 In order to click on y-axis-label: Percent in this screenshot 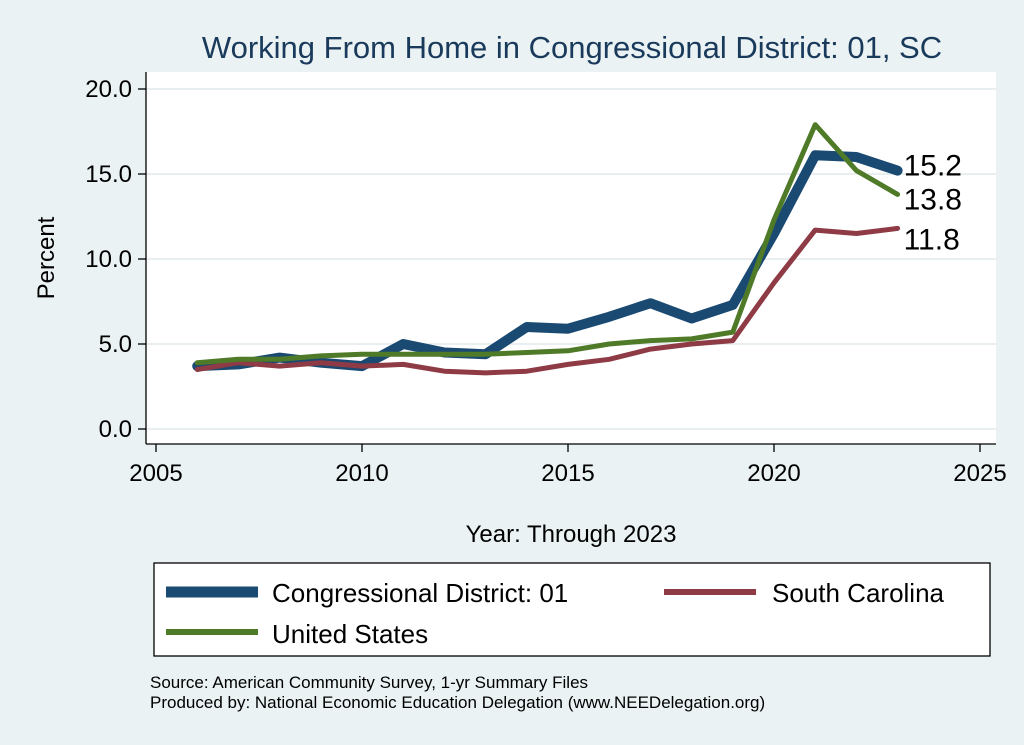, I will do `click(46, 257)`.